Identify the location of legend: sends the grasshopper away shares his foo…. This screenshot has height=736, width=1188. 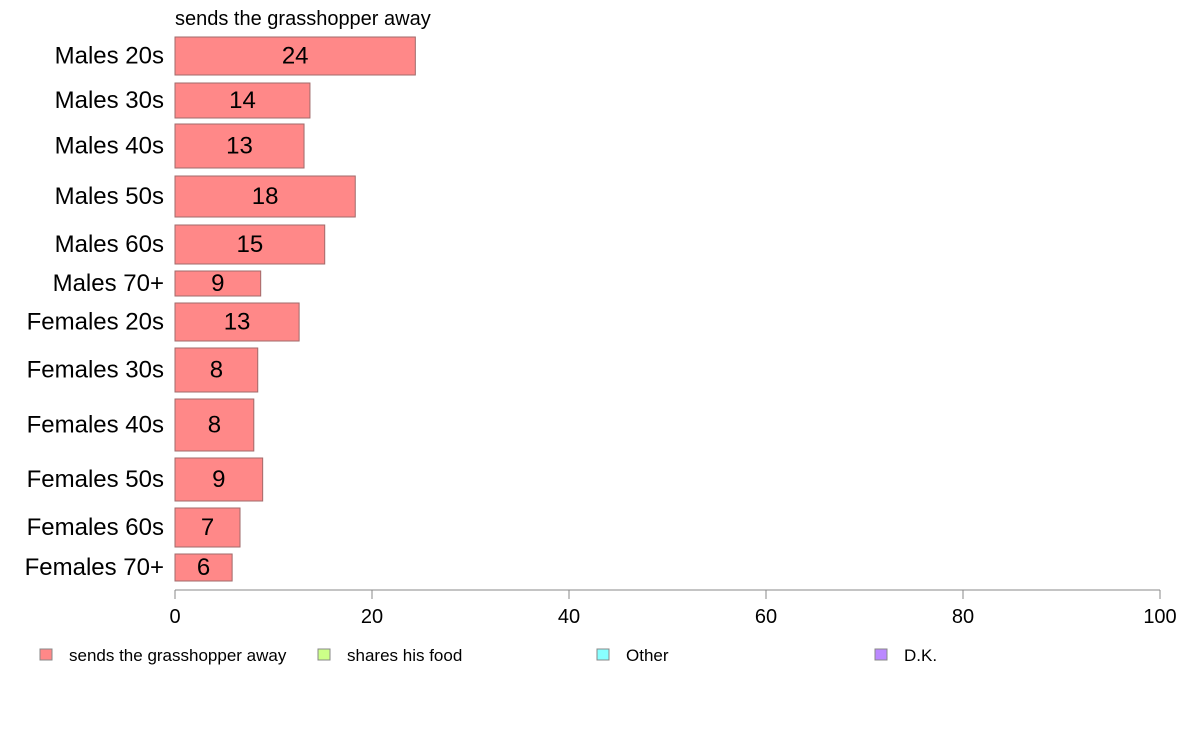
(488, 655).